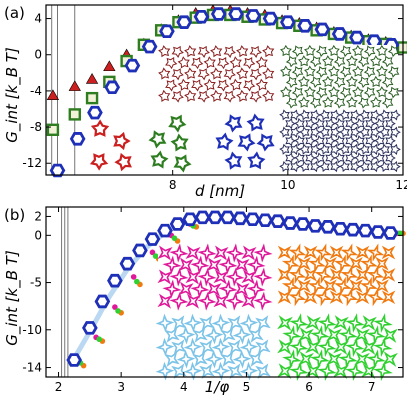 The height and width of the screenshot is (411, 407). I want to click on panel-a-label: (a), so click(14, 13).